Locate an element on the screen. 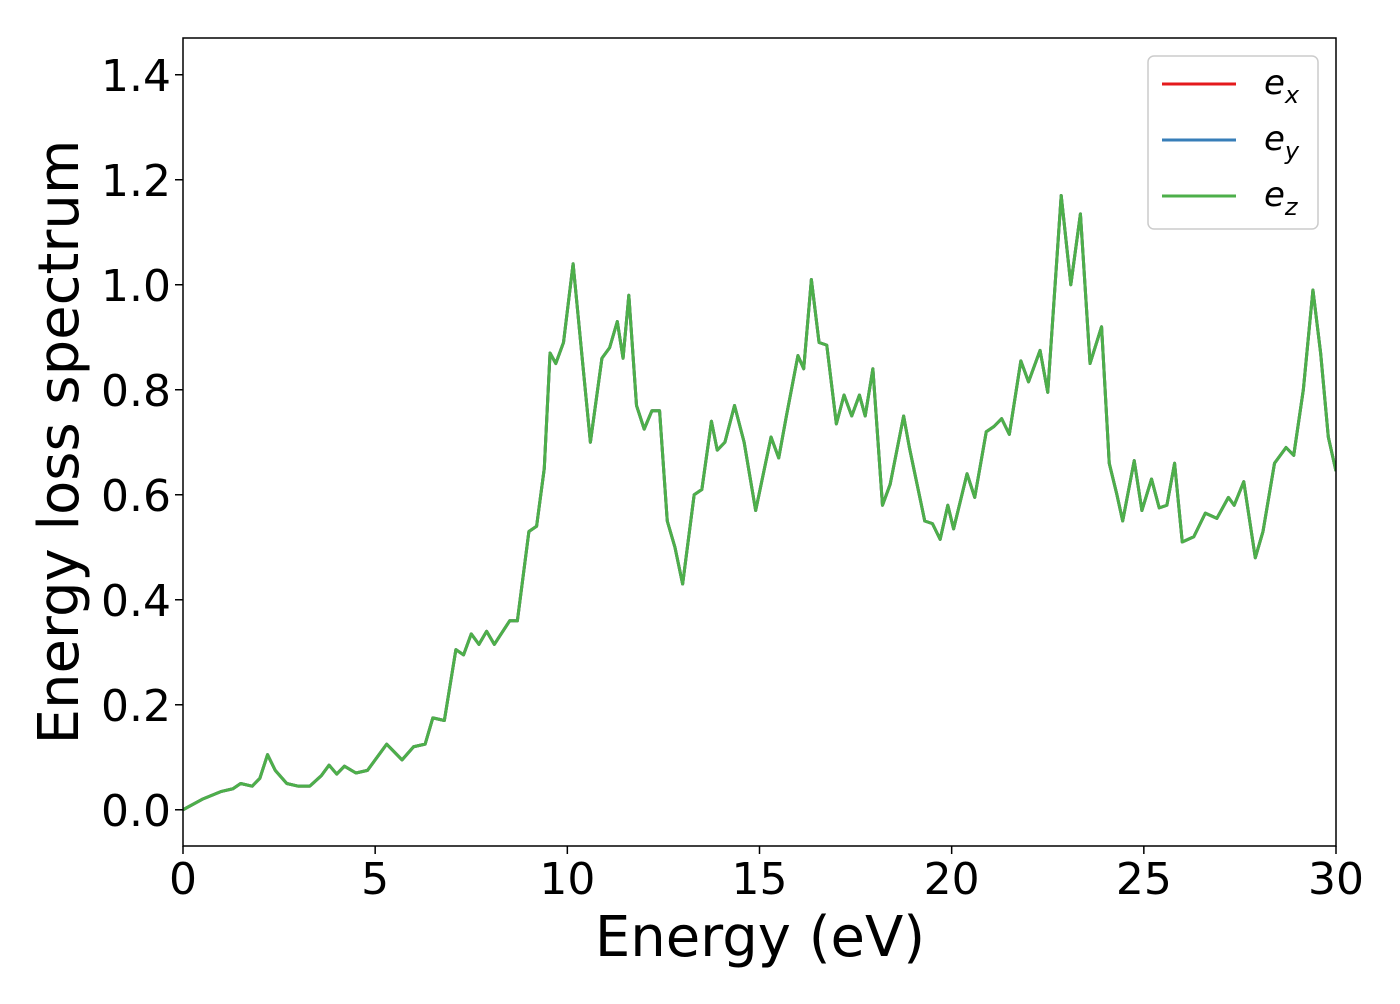  legend-label: ex is located at coordinates (1282, 86).